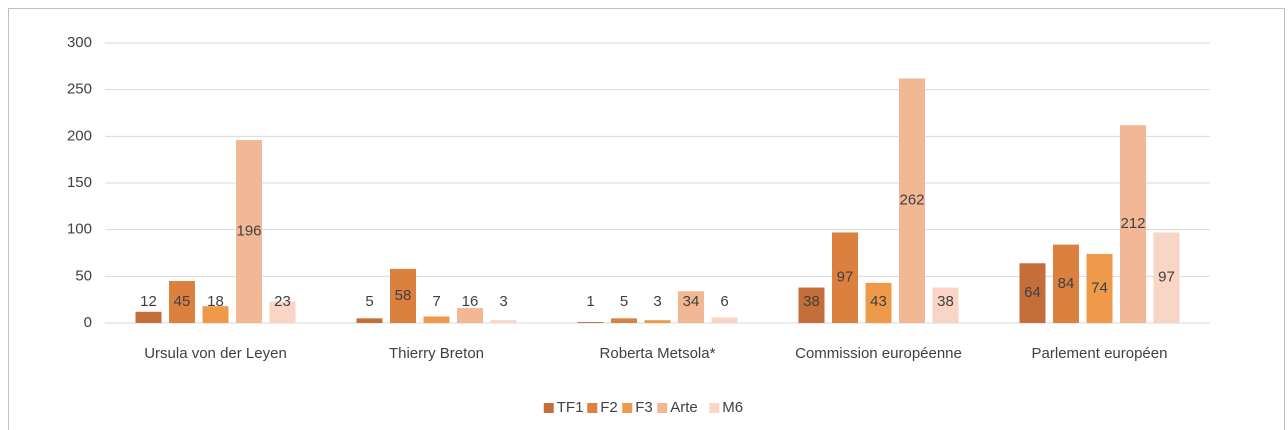 The image size is (1288, 430). I want to click on legend-label: TF1, so click(570, 407).